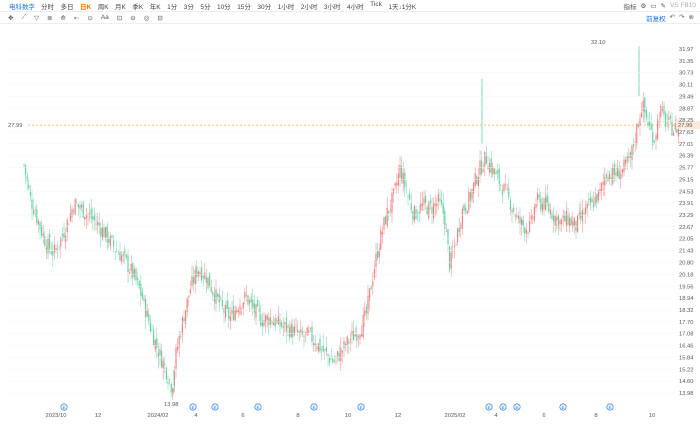  Describe the element at coordinates (90, 18) in the screenshot. I see `measure-icon: ⊙` at that location.